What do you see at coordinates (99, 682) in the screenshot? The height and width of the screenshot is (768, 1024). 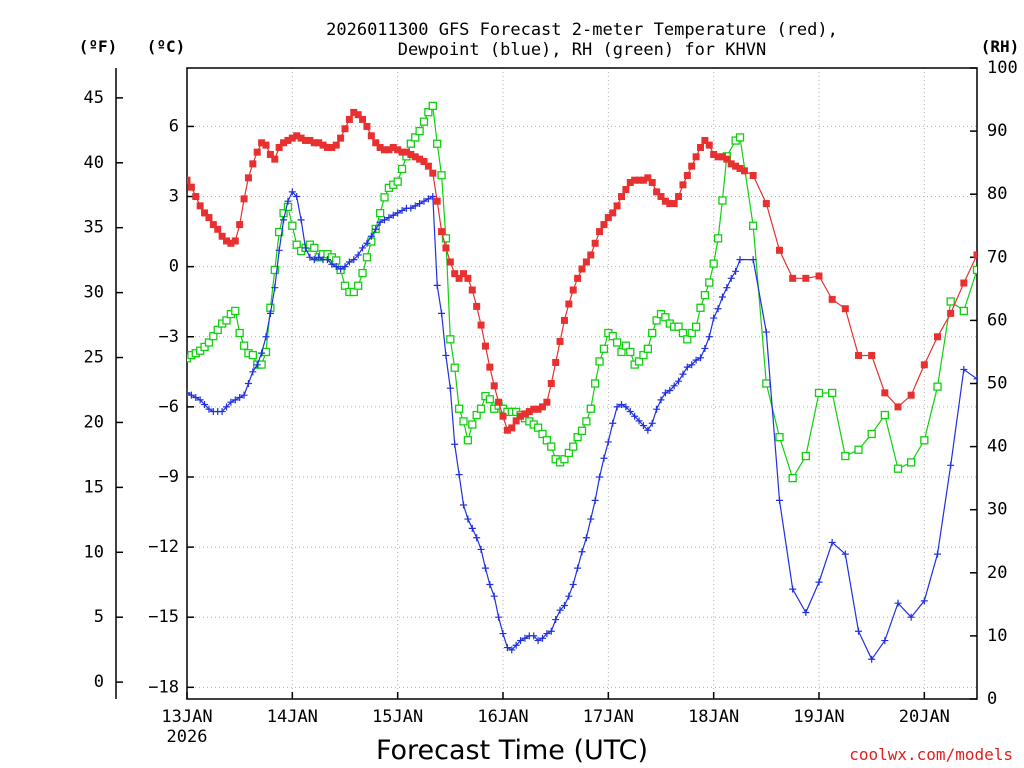 I see `fahrenheit-tick-label: 0` at bounding box center [99, 682].